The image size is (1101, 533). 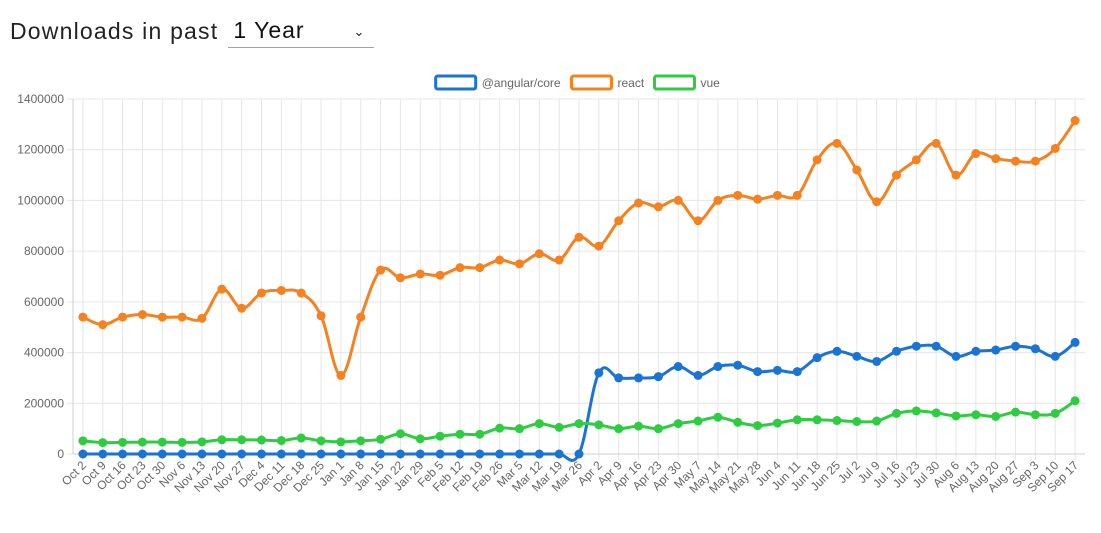 I want to click on legend-swatch-react, so click(x=591, y=82).